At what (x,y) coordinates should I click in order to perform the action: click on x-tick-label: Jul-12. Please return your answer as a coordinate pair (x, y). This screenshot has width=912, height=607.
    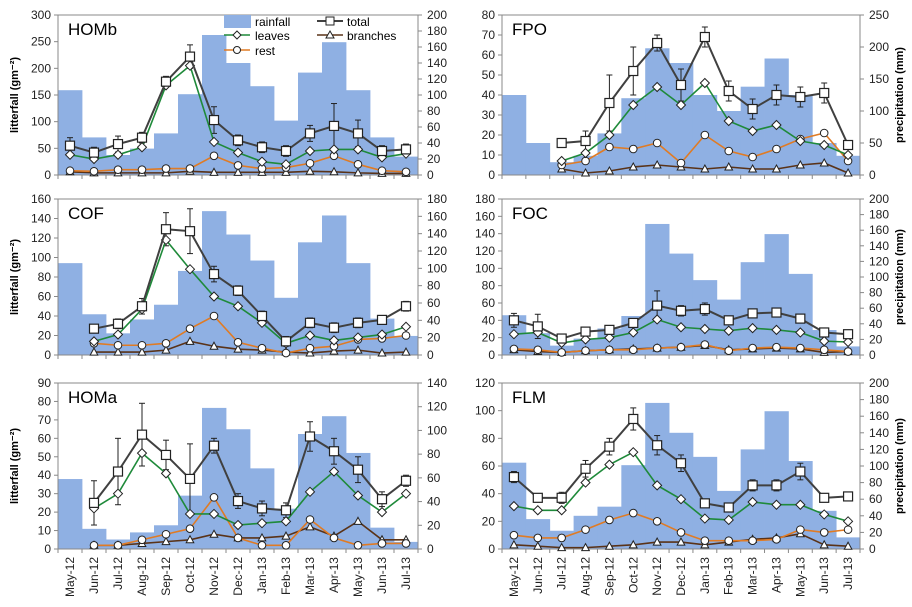
    Looking at the image, I should click on (118, 573).